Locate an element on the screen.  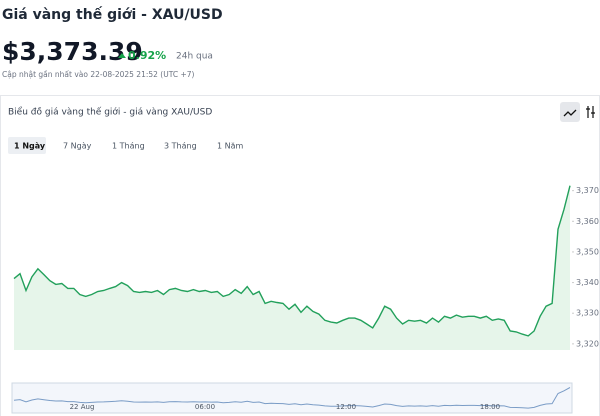
navigator-label: 18:00 is located at coordinates (490, 407).